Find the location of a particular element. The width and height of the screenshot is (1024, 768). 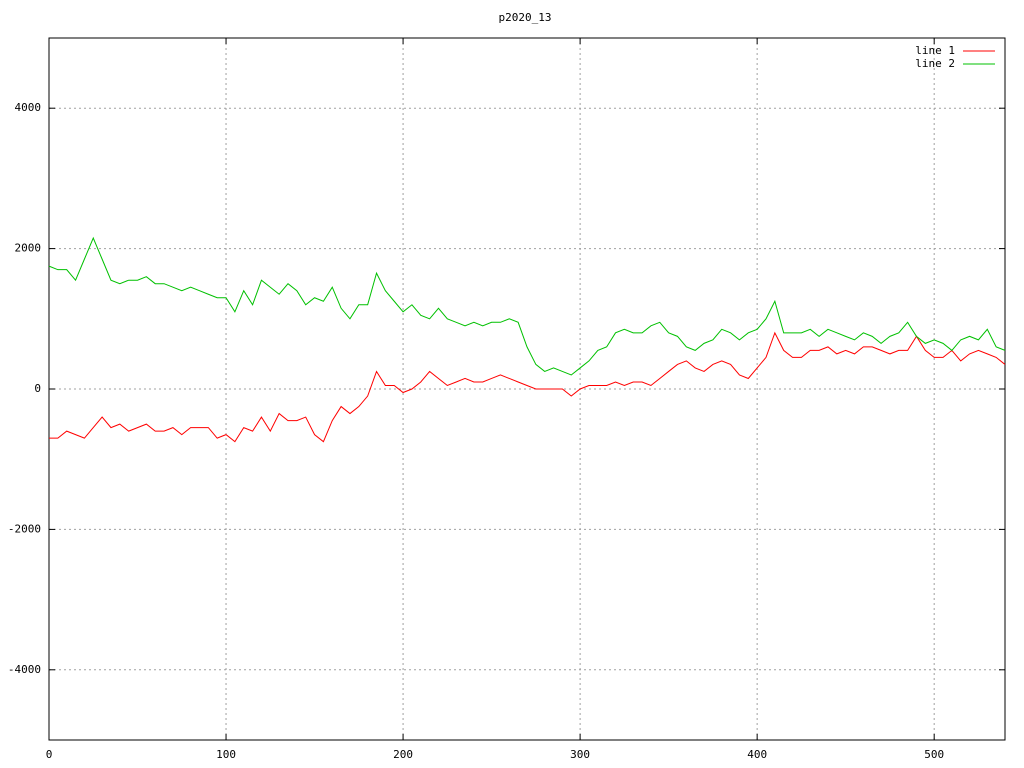

x-tick-label: 0 is located at coordinates (49, 754).